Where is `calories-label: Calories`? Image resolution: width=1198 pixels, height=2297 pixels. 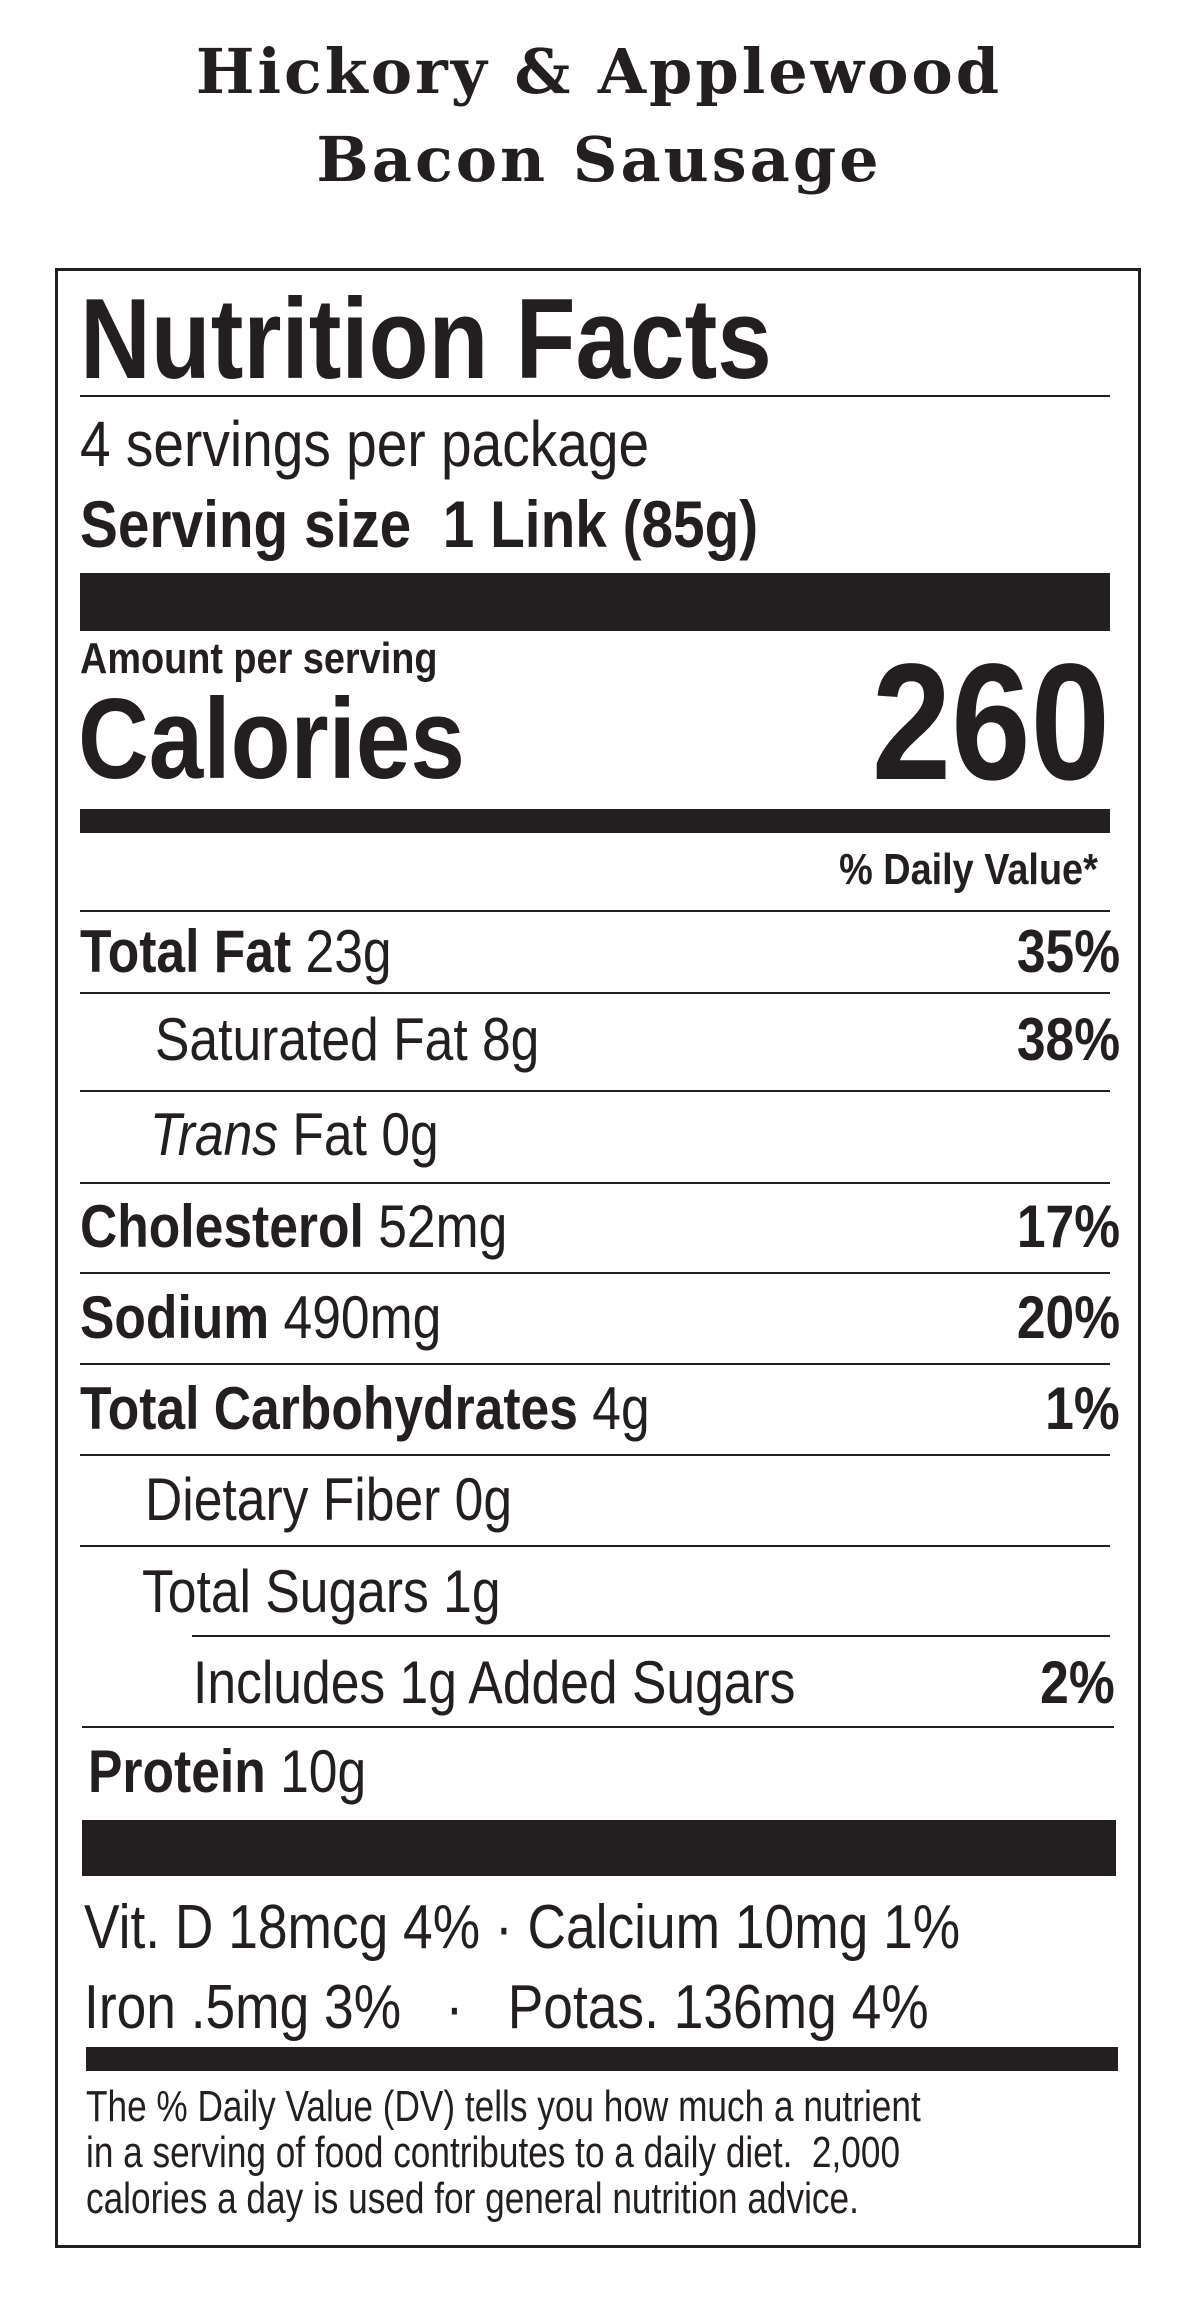 calories-label: Calories is located at coordinates (271, 739).